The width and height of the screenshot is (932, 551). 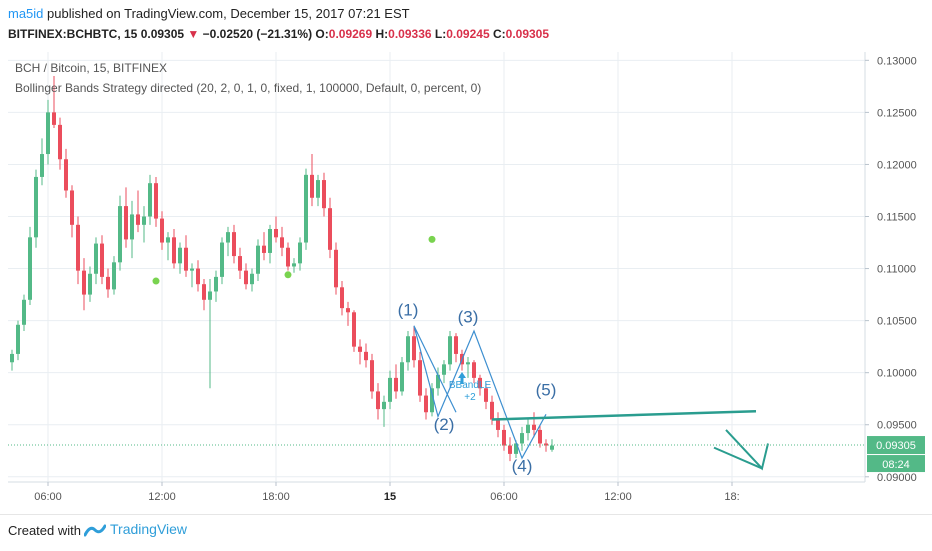 I want to click on low-label: L:, so click(x=440, y=34).